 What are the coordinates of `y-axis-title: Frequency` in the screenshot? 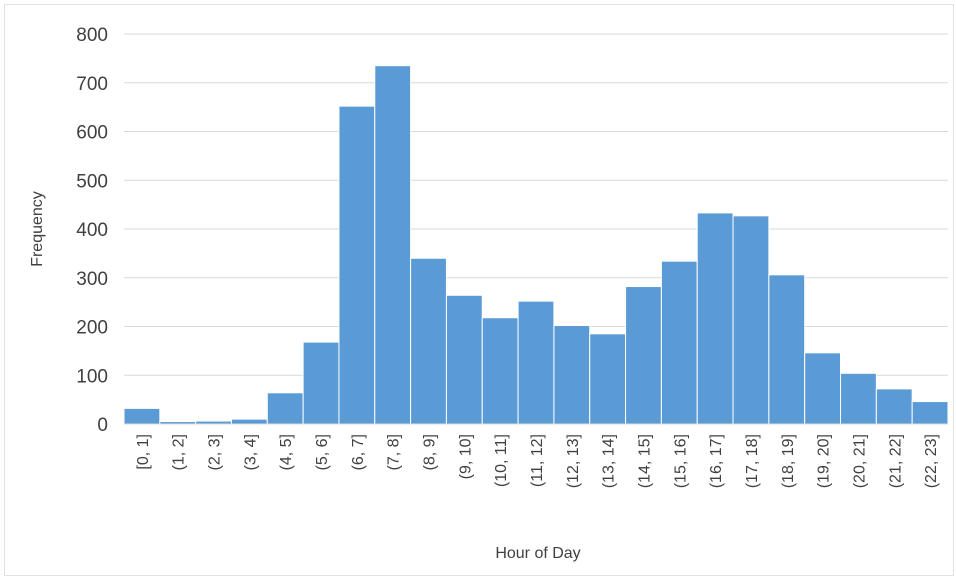 It's located at (37, 229).